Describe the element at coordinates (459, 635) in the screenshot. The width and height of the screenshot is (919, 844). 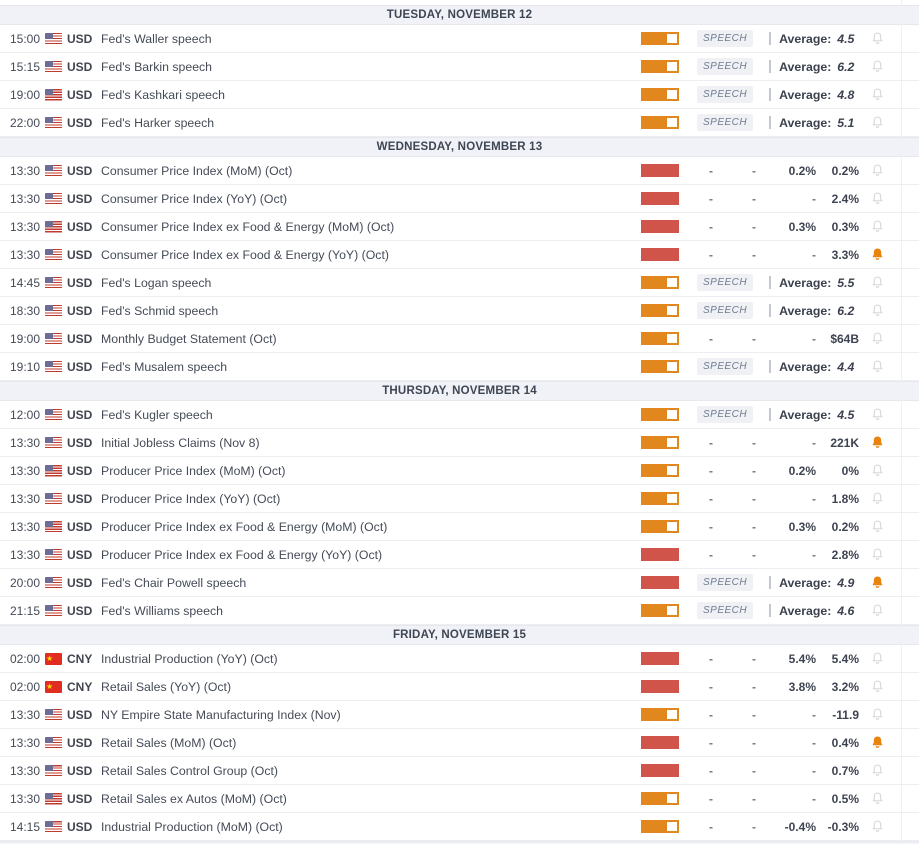
I see `day-header: FRIDAY, NOVEMBER 15` at that location.